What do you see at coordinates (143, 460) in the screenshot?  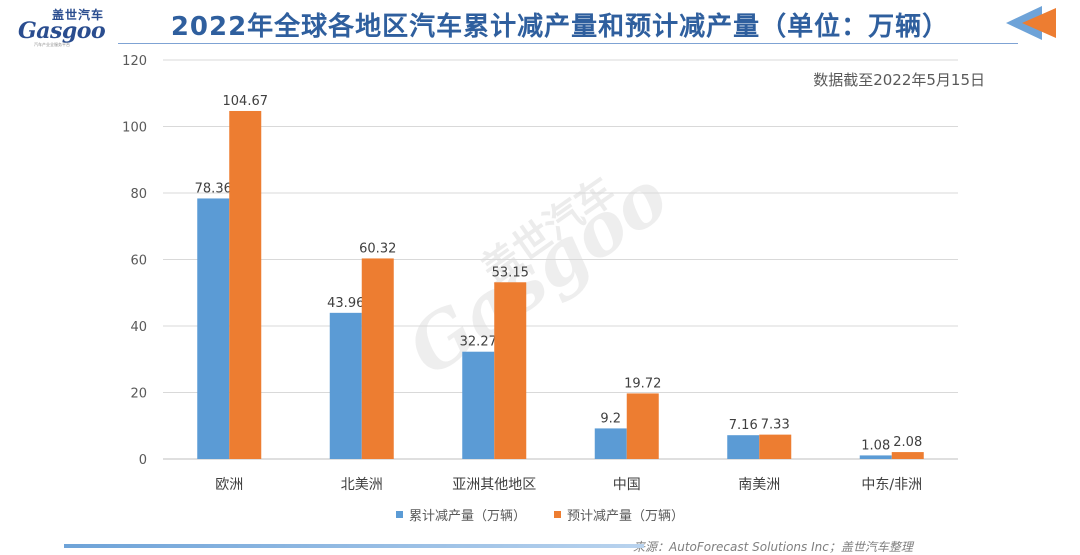 I see `y-tick-label: 0` at bounding box center [143, 460].